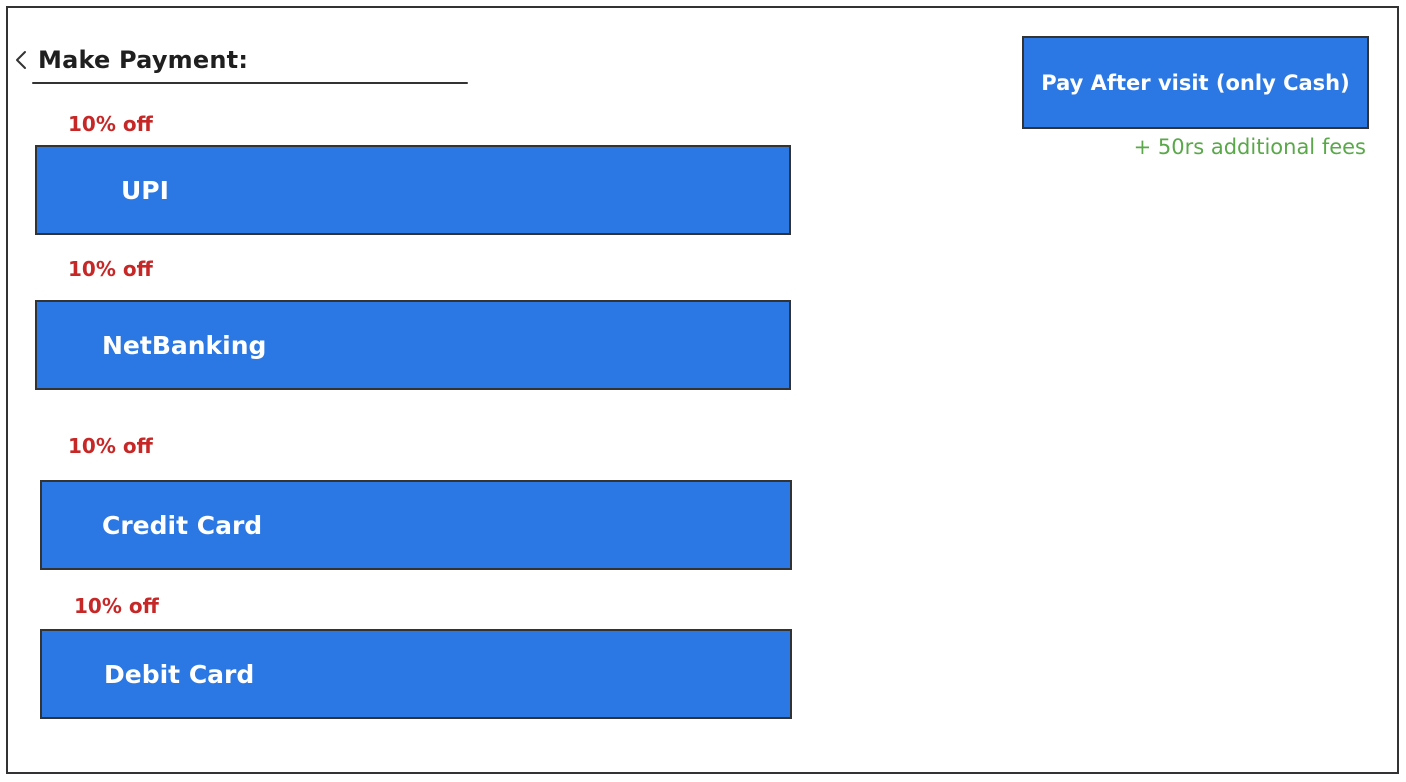 The width and height of the screenshot is (1406, 782). I want to click on pay-after-visit-label: Pay After visit (only Cash), so click(1195, 82).